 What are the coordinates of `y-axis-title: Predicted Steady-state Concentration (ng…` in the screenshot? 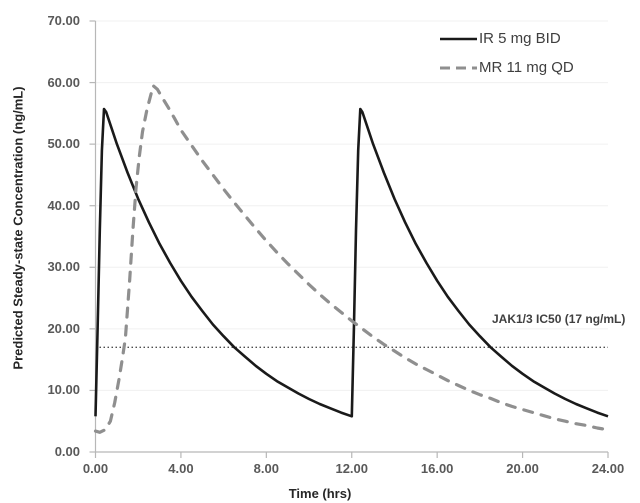 It's located at (18, 228).